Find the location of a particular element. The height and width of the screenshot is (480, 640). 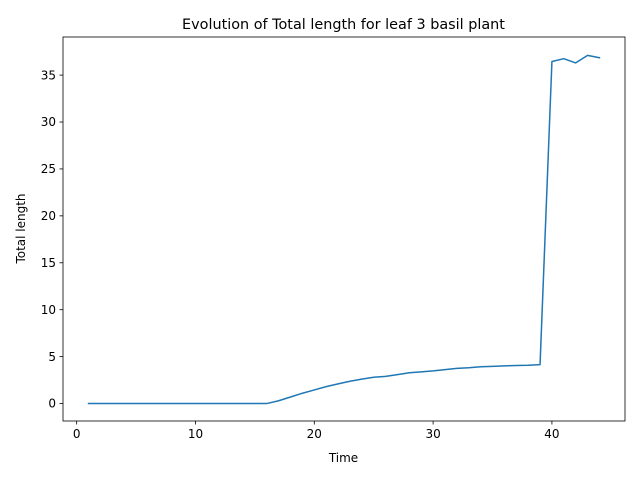

x-tick-label: 20 is located at coordinates (314, 434).